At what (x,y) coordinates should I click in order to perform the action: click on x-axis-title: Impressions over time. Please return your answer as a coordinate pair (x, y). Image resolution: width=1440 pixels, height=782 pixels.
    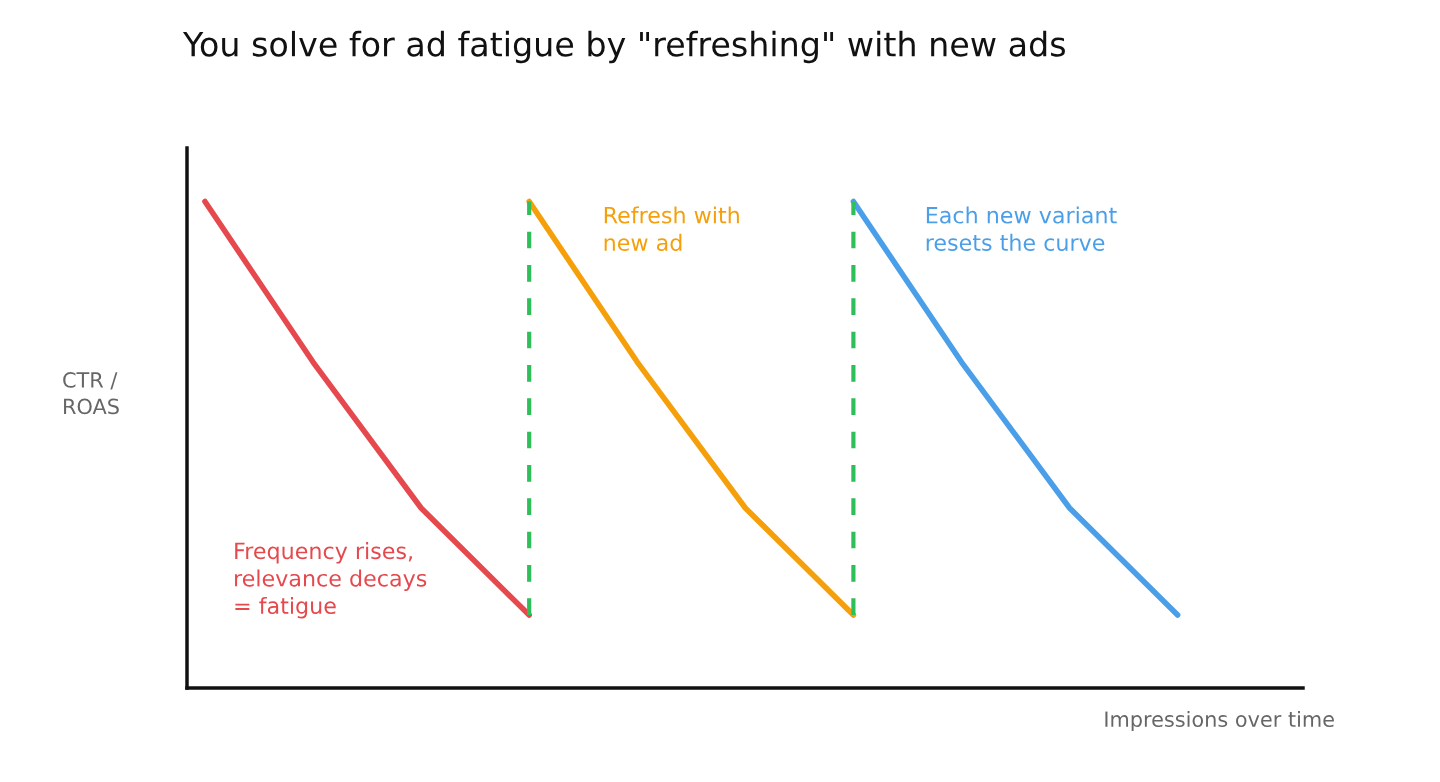
    Looking at the image, I should click on (1219, 721).